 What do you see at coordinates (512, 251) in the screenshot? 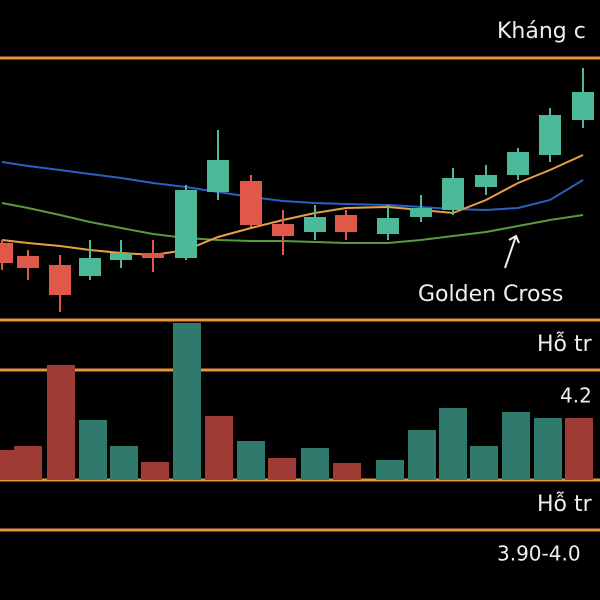
I see `arrow` at bounding box center [512, 251].